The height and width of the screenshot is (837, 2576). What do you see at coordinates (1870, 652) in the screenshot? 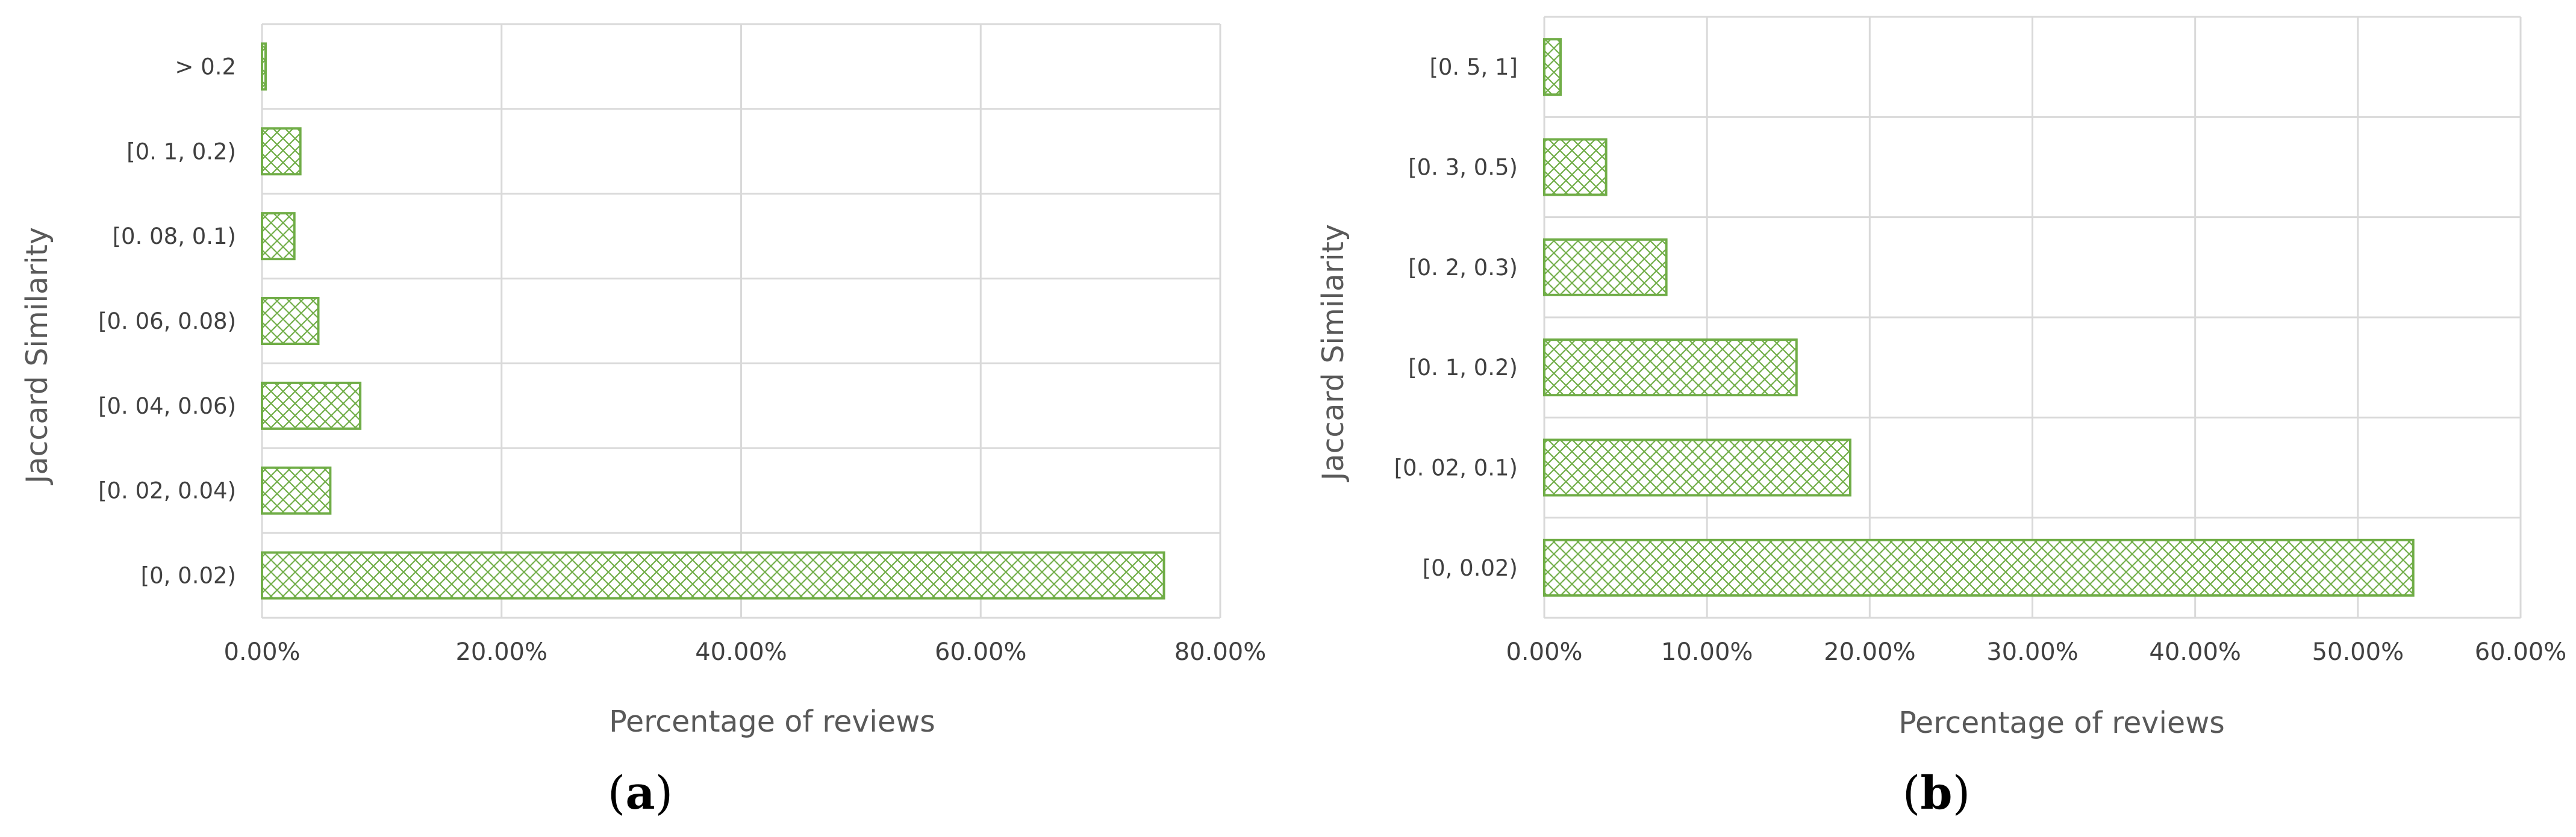
I see `chart-b-x-tick-label: 20.00%` at bounding box center [1870, 652].